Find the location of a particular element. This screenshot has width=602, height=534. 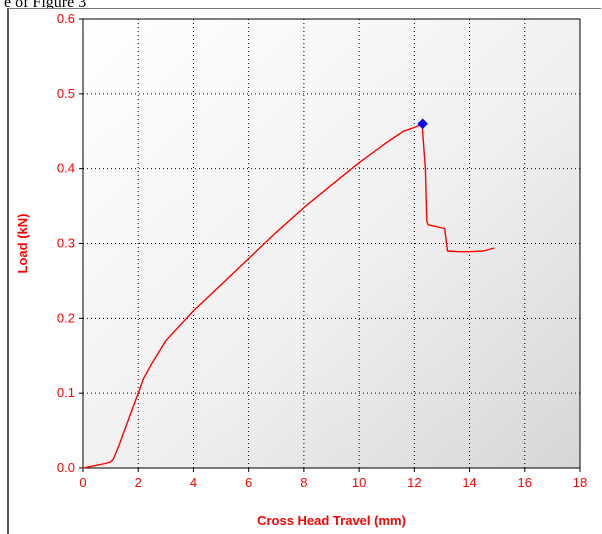

y-tick-label: 0.4 is located at coordinates (66, 168).